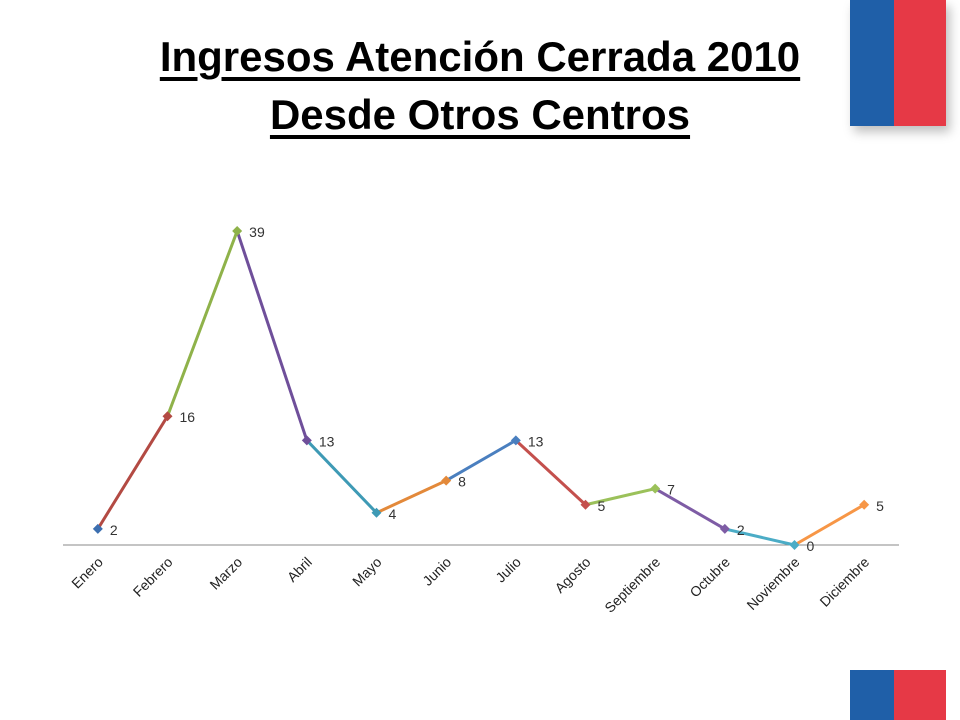 This screenshot has height=720, width=960. What do you see at coordinates (393, 514) in the screenshot?
I see `data-label: 4` at bounding box center [393, 514].